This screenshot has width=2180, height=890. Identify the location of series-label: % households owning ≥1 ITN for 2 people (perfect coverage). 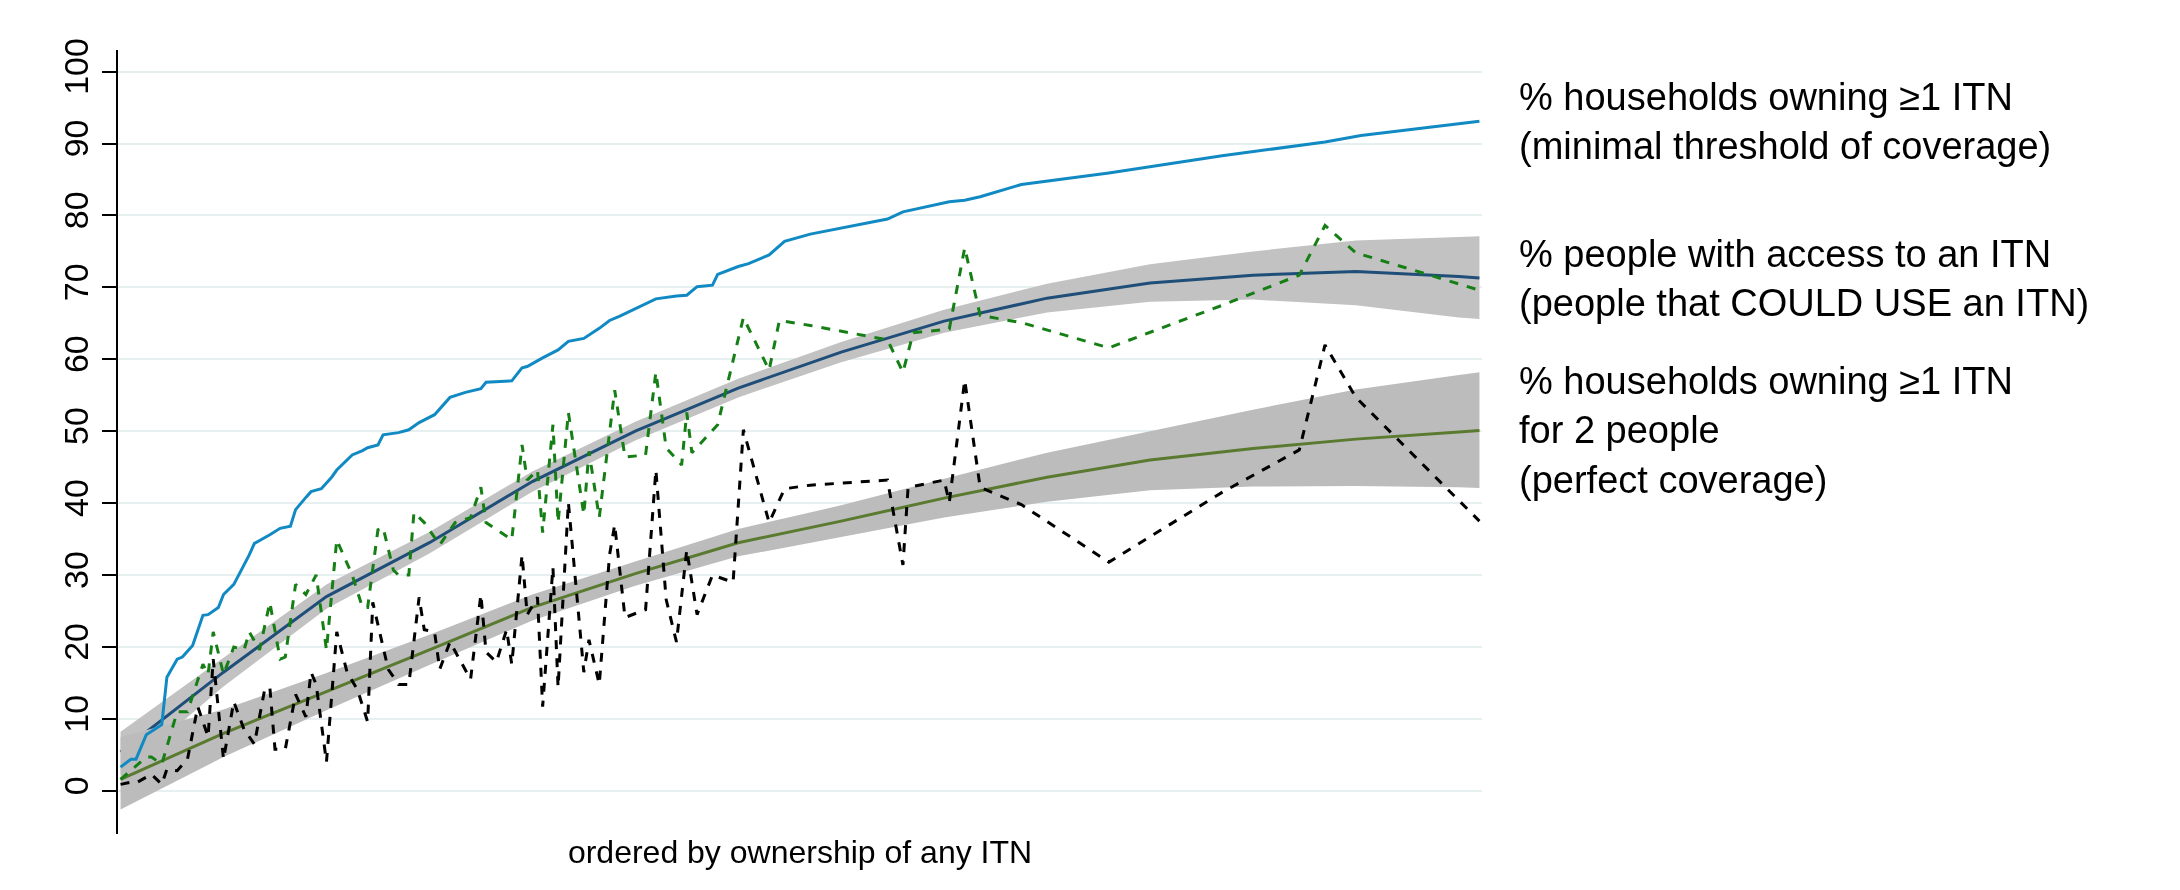
(1766, 430).